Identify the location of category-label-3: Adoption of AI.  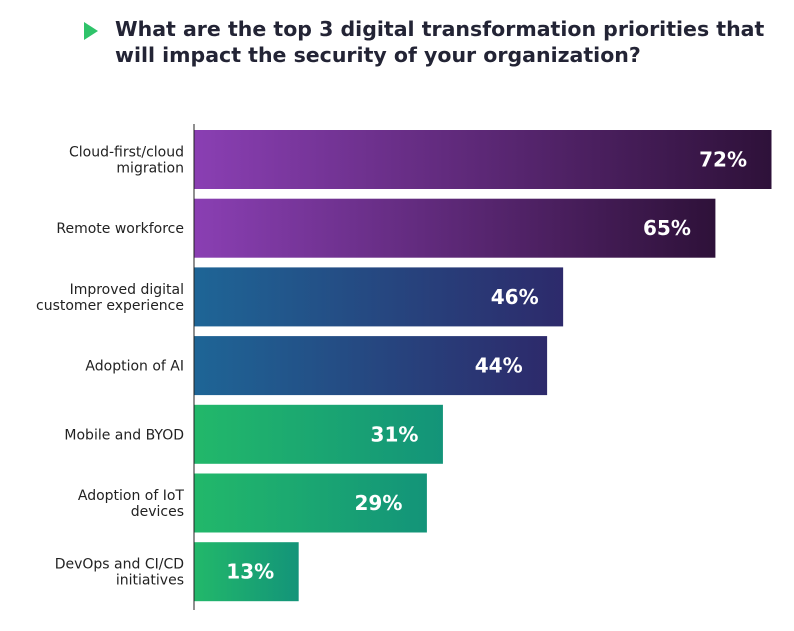
(134, 367).